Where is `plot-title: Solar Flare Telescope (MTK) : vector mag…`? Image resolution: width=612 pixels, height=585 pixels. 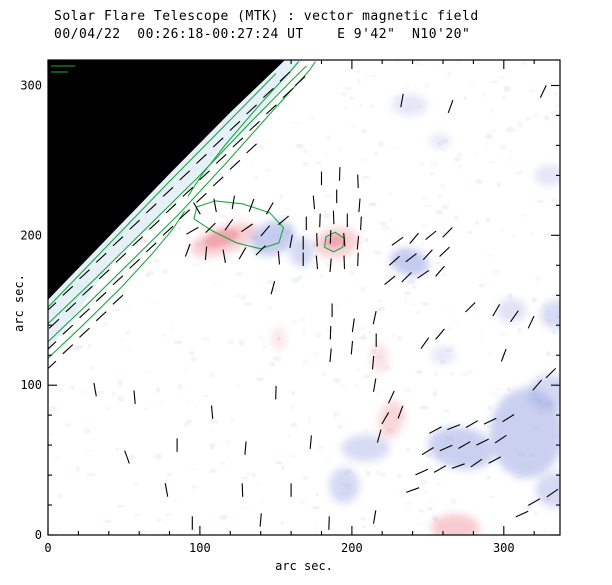
plot-title: Solar Flare Telescope (MTK) : vector mag… is located at coordinates (266, 16).